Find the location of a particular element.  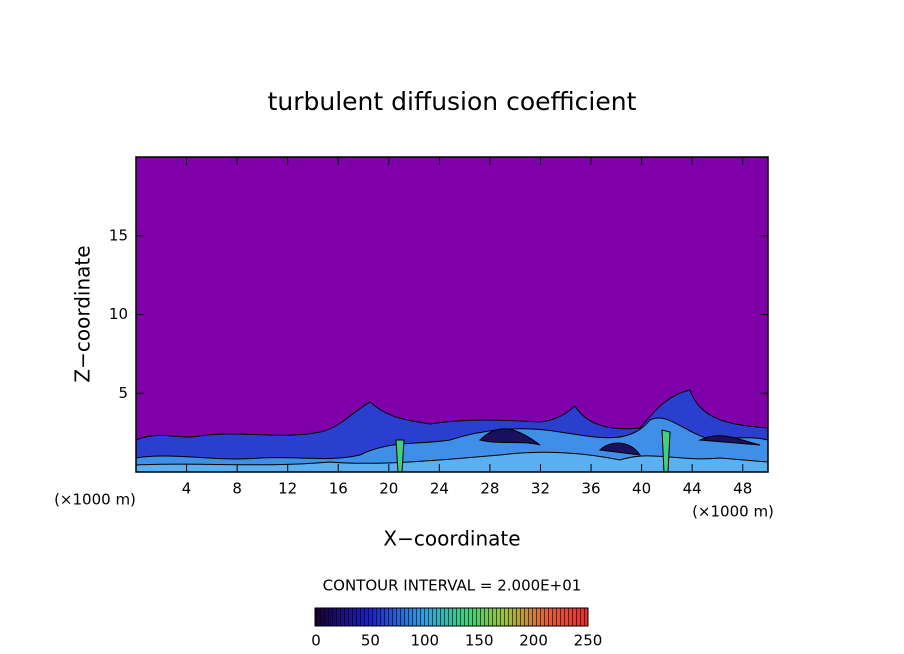

x-tick-label: 4 is located at coordinates (187, 489).